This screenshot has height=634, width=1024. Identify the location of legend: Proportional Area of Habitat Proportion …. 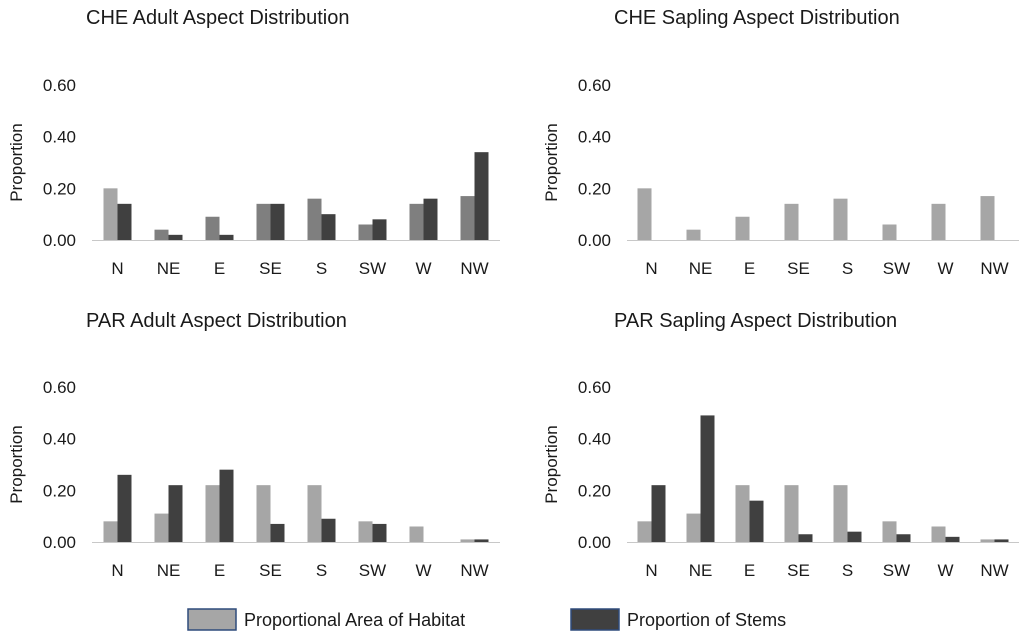
(486, 619).